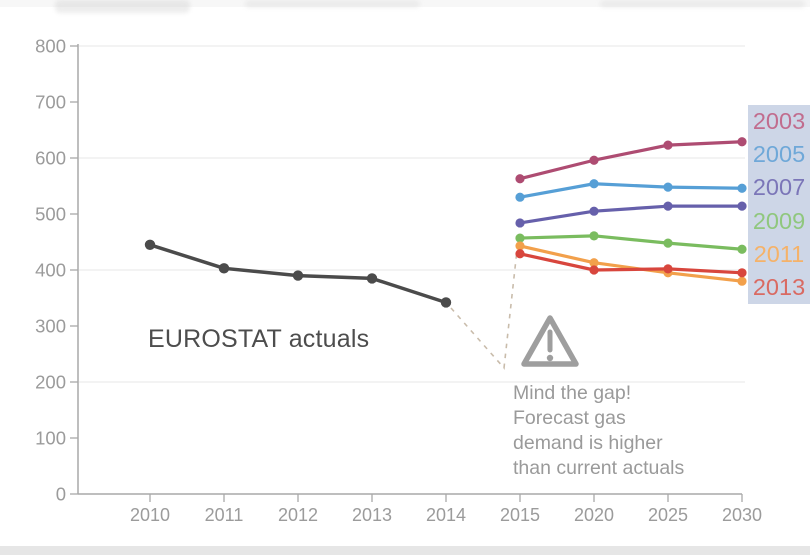  What do you see at coordinates (50, 438) in the screenshot?
I see `y-tick-label: 100` at bounding box center [50, 438].